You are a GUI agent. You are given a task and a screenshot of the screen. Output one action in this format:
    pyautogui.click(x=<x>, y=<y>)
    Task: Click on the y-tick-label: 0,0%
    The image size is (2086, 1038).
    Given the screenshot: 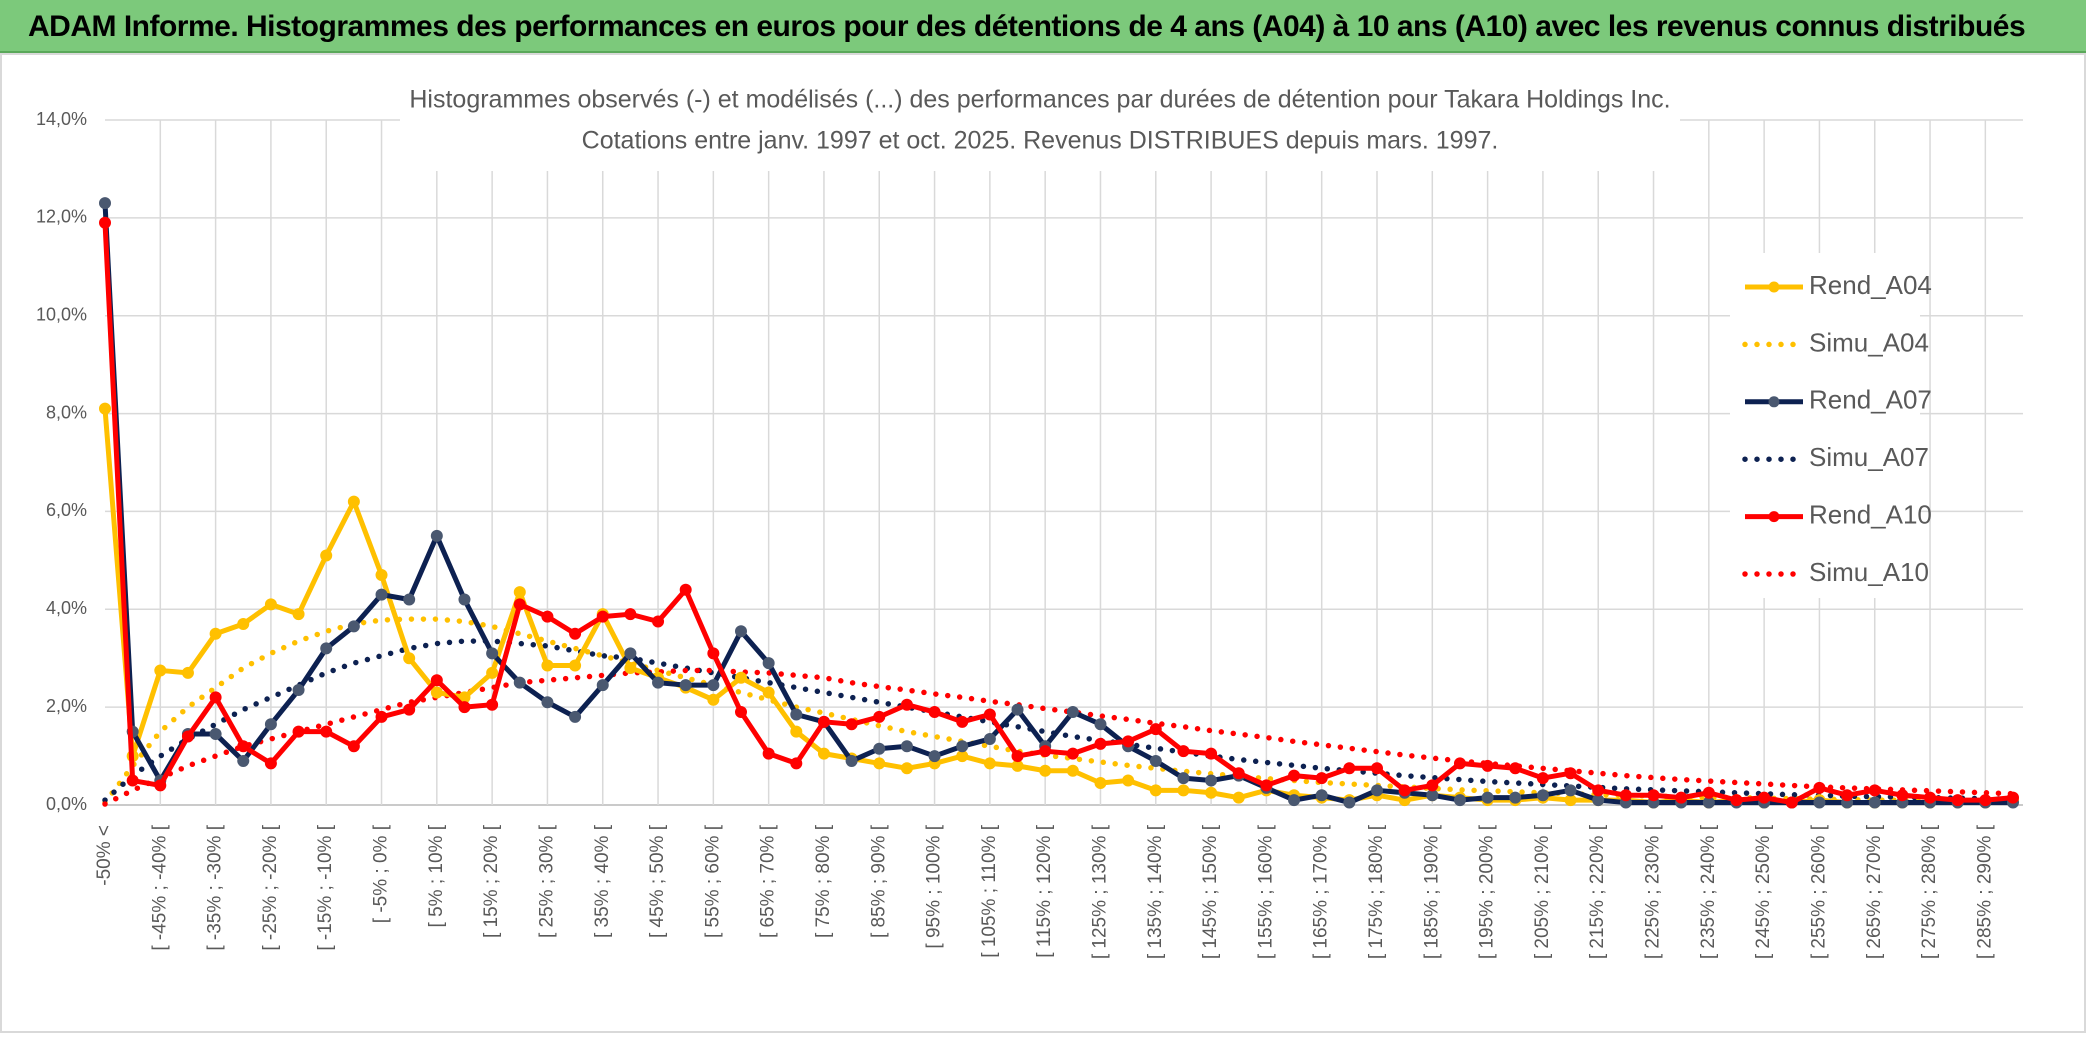 What is the action you would take?
    pyautogui.click(x=66, y=804)
    